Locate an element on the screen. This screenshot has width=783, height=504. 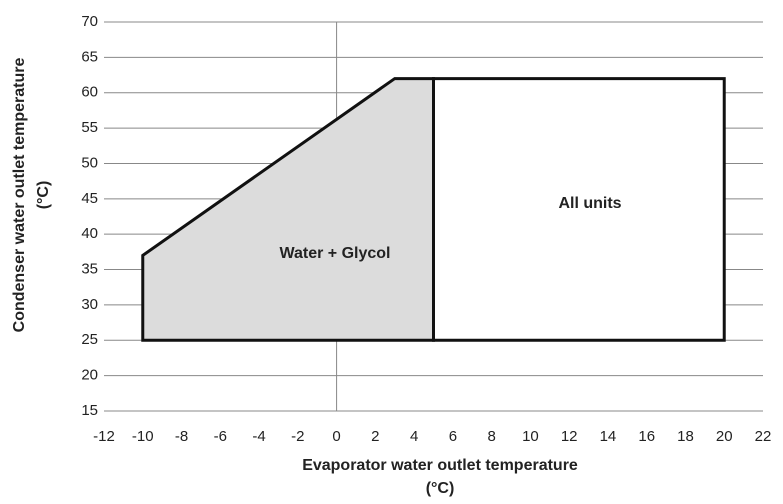
y-axis-title: Condenser water outlet temperature is located at coordinates (19, 195).